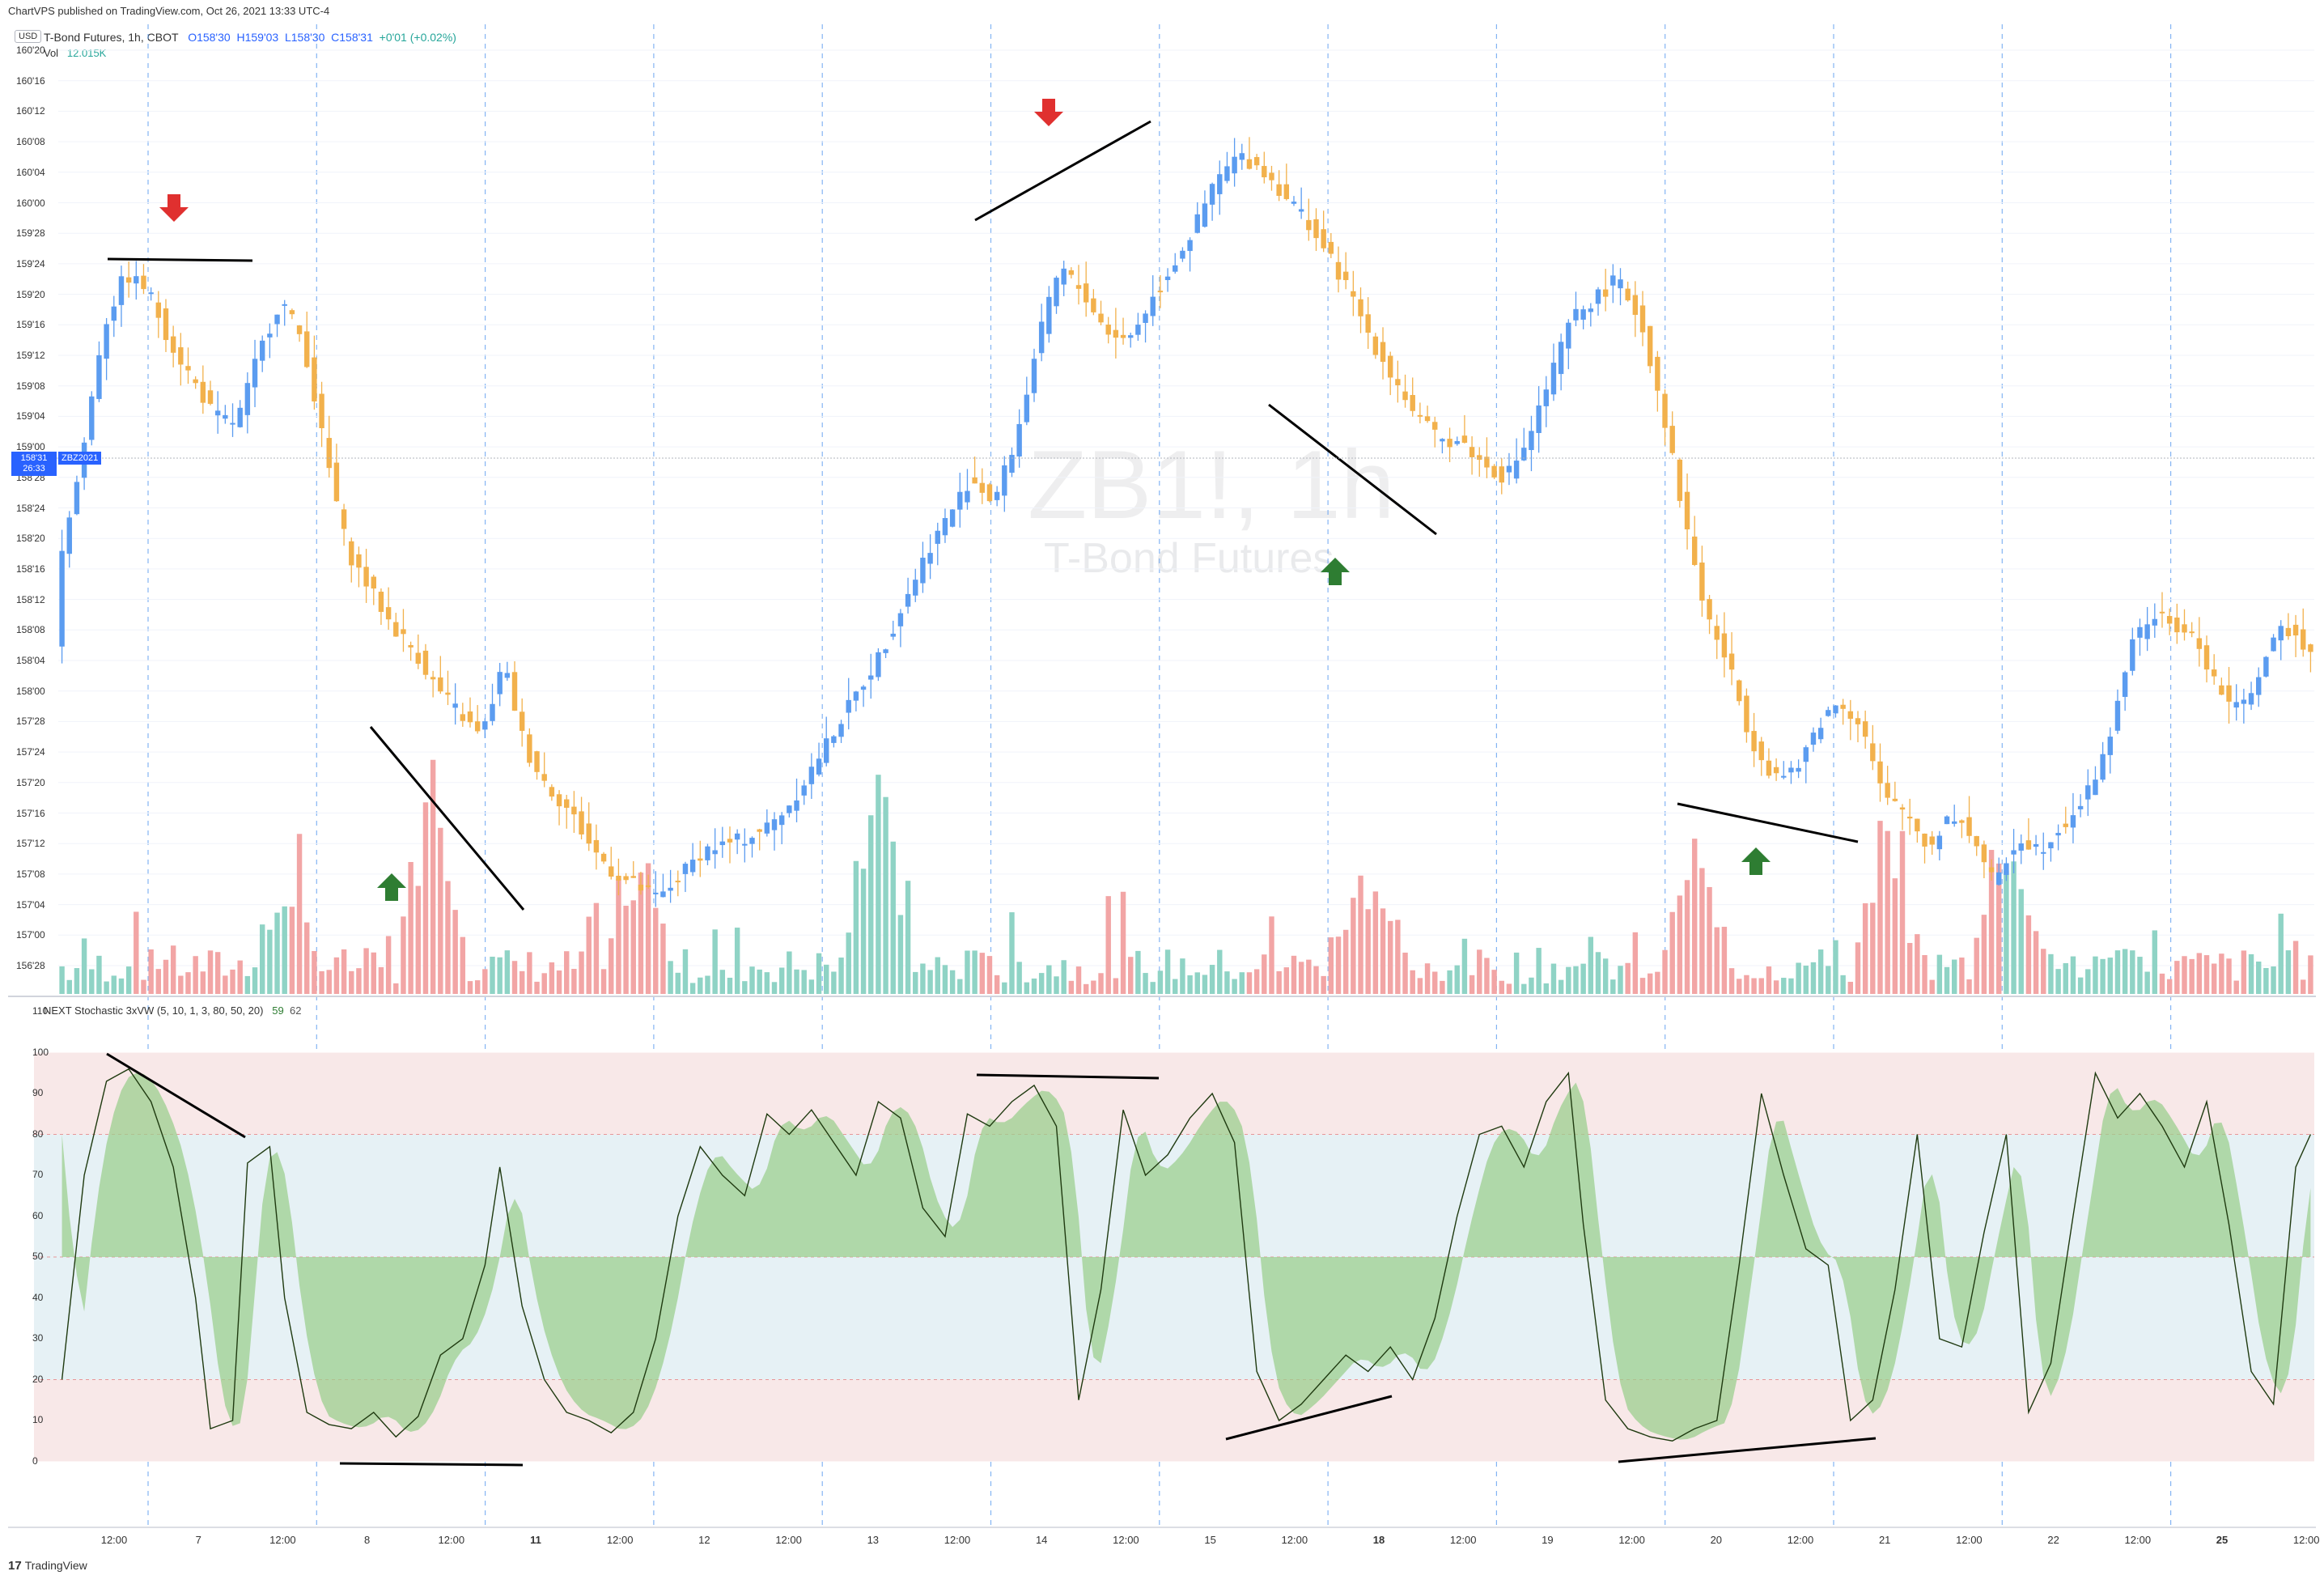 This screenshot has height=1584, width=2324. What do you see at coordinates (31, 325) in the screenshot?
I see `price-tick-label: 159'16` at bounding box center [31, 325].